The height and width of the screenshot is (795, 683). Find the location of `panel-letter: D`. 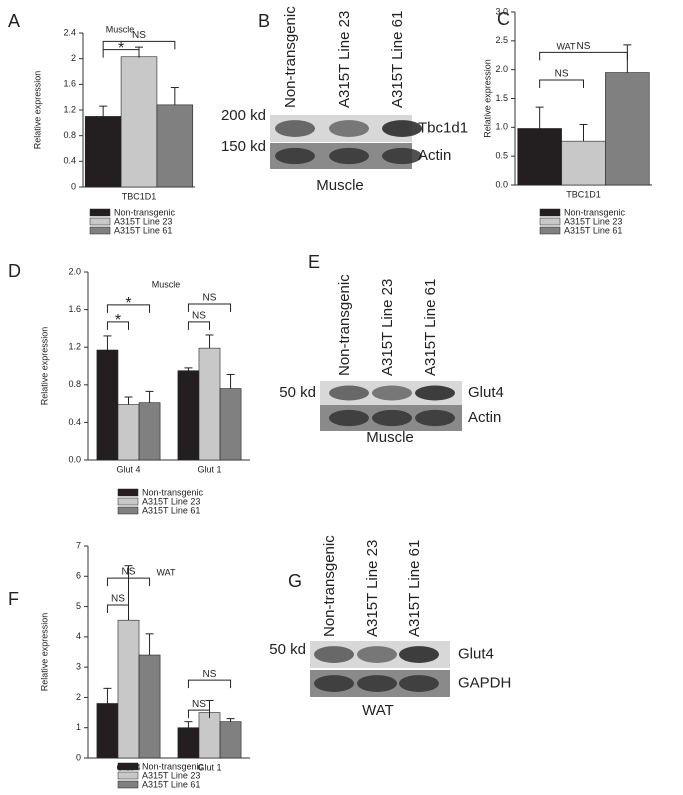

panel-letter: D is located at coordinates (14, 271).